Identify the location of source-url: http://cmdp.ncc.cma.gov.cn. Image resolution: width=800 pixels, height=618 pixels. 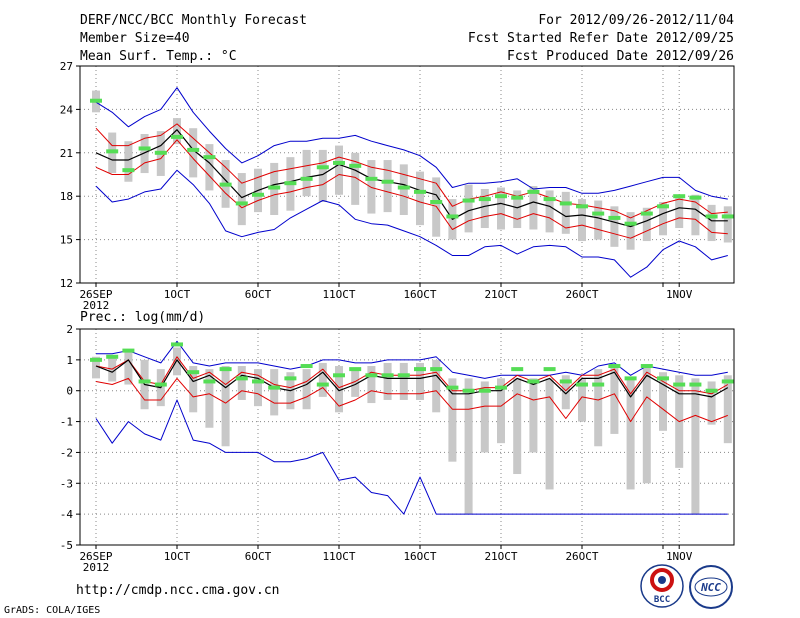
(178, 590).